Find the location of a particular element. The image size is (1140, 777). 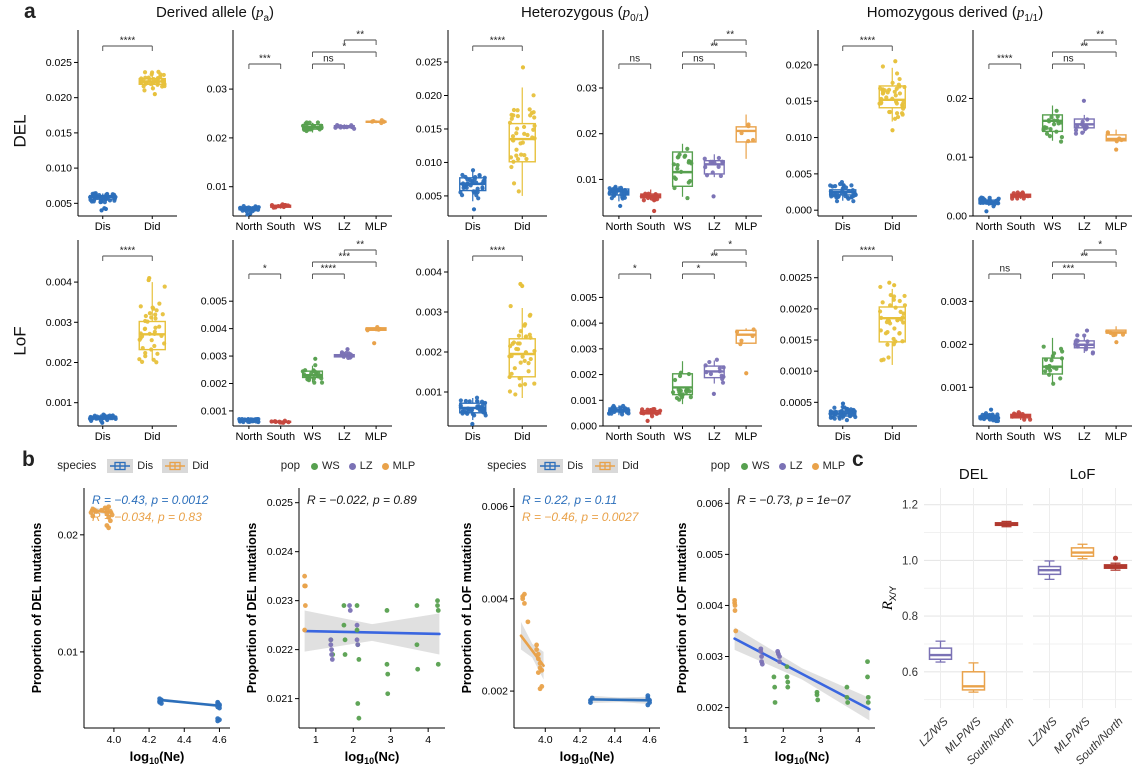

legend-key-label: LZ is located at coordinates (796, 466).